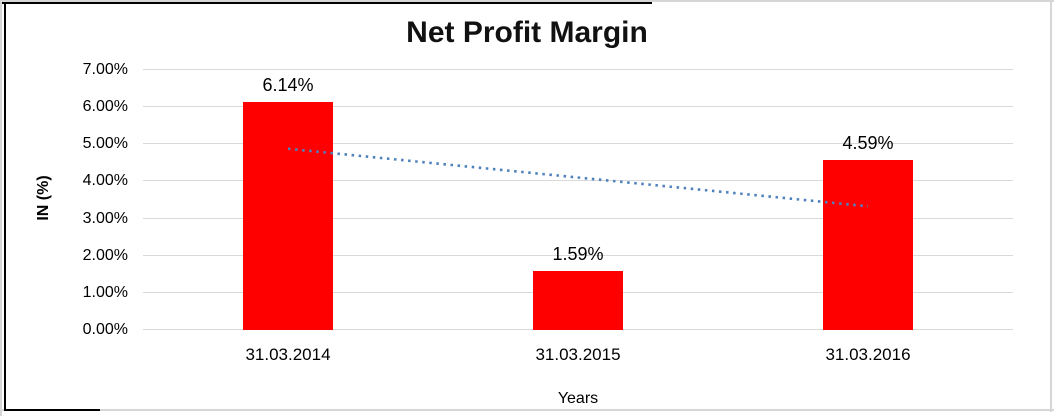 This screenshot has width=1054, height=416. Describe the element at coordinates (105, 144) in the screenshot. I see `y-tick-label: 5.00%` at that location.